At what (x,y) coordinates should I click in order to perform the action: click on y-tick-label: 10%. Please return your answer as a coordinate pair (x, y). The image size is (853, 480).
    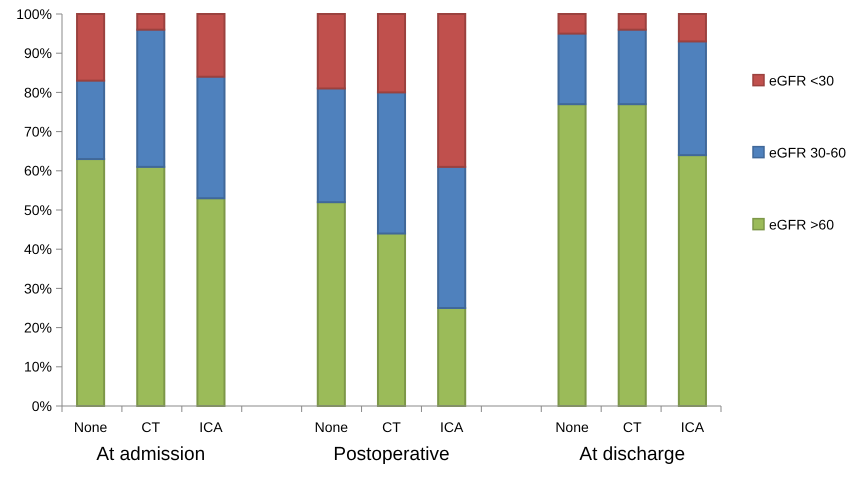
    Looking at the image, I should click on (38, 366).